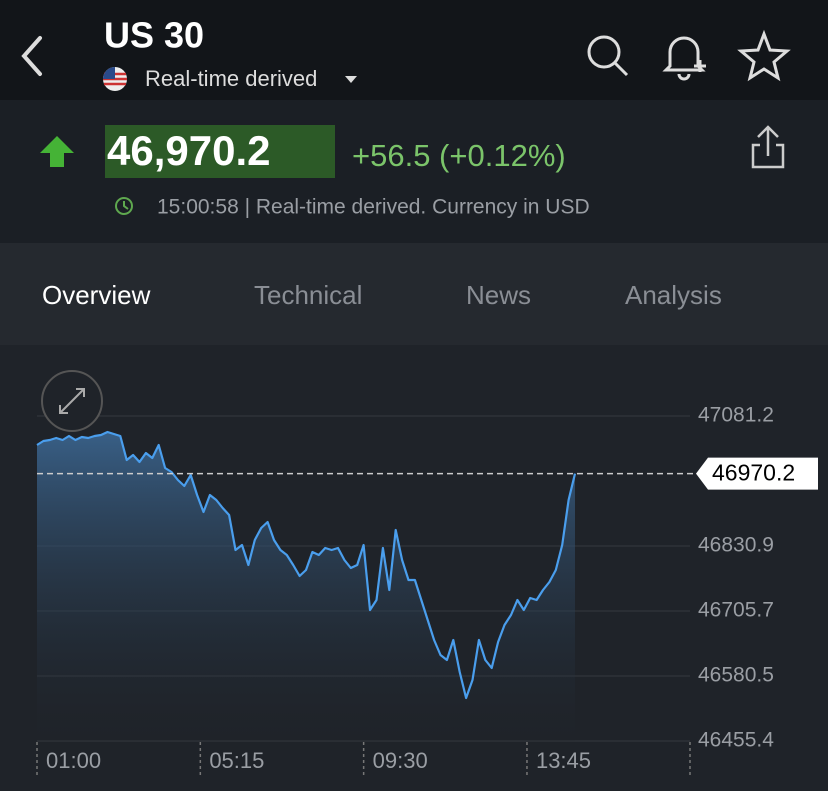  Describe the element at coordinates (189, 150) in the screenshot. I see `price: 46,970.2` at that location.